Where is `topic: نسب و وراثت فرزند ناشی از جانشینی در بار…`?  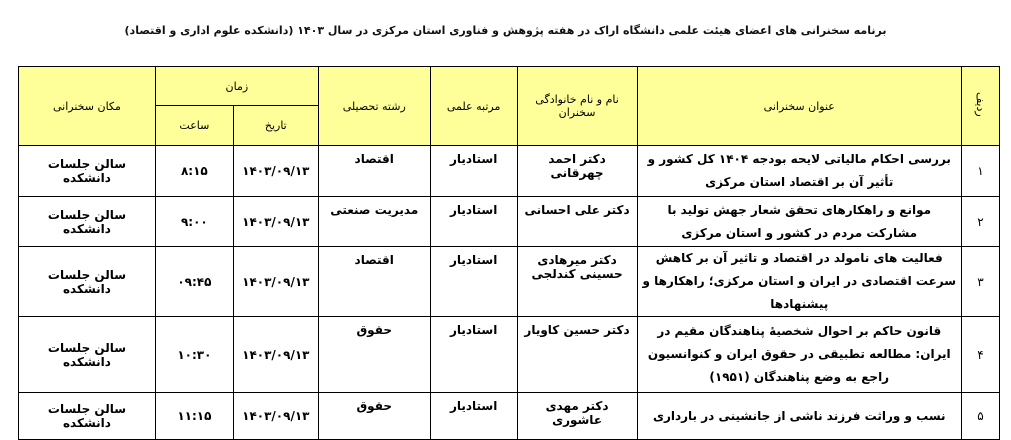
topic: نسب و وراثت فرزند ناشی از جانشینی در بار… is located at coordinates (799, 416).